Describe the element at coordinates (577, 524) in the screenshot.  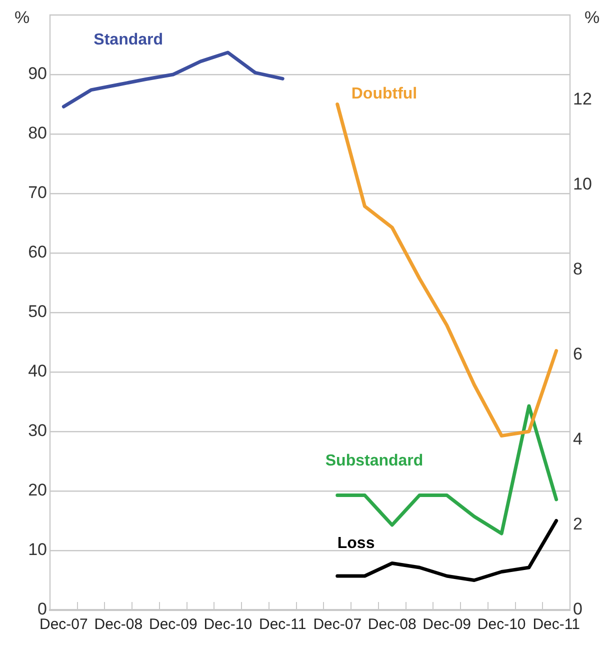
I see `y2-tick-label: 2` at that location.